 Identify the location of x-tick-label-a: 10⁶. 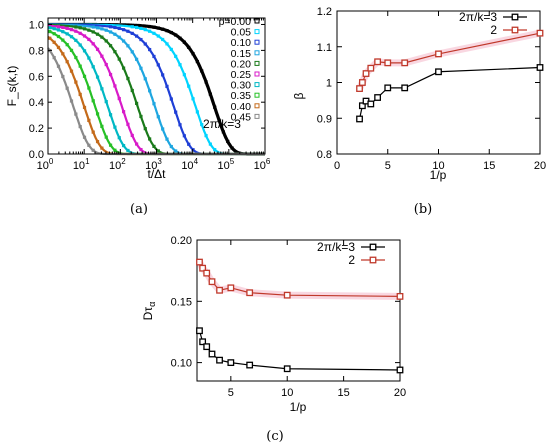
(262, 164).